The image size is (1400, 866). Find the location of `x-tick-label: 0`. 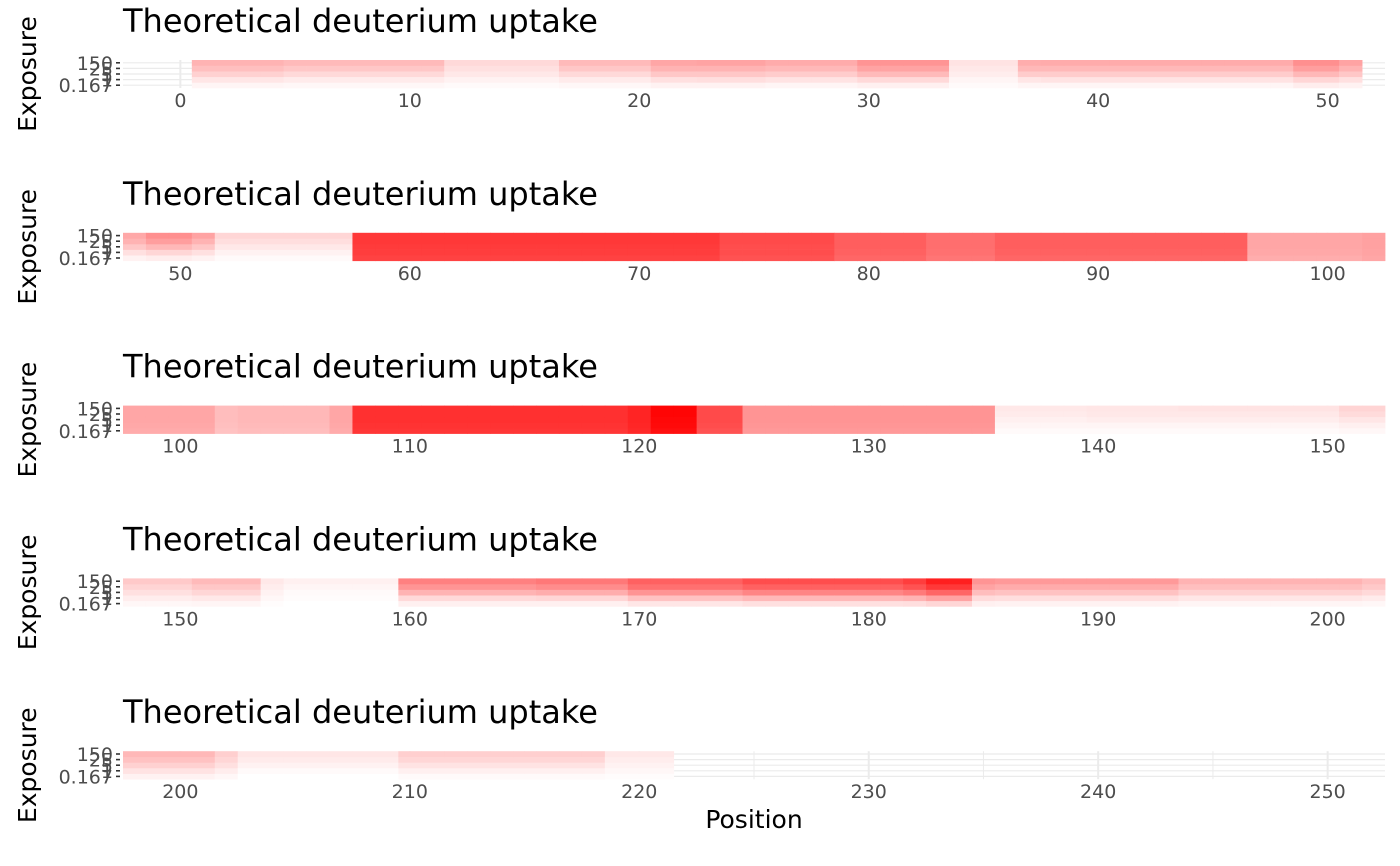

x-tick-label: 0 is located at coordinates (180, 101).